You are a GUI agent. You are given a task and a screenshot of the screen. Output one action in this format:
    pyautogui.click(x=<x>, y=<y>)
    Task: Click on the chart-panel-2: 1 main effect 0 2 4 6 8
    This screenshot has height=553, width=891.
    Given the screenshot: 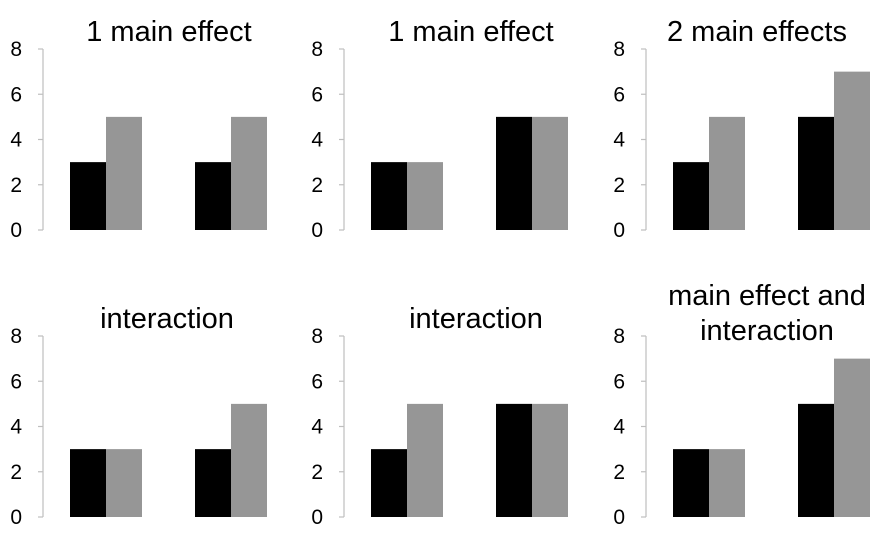 What is the action you would take?
    pyautogui.click(x=439, y=129)
    